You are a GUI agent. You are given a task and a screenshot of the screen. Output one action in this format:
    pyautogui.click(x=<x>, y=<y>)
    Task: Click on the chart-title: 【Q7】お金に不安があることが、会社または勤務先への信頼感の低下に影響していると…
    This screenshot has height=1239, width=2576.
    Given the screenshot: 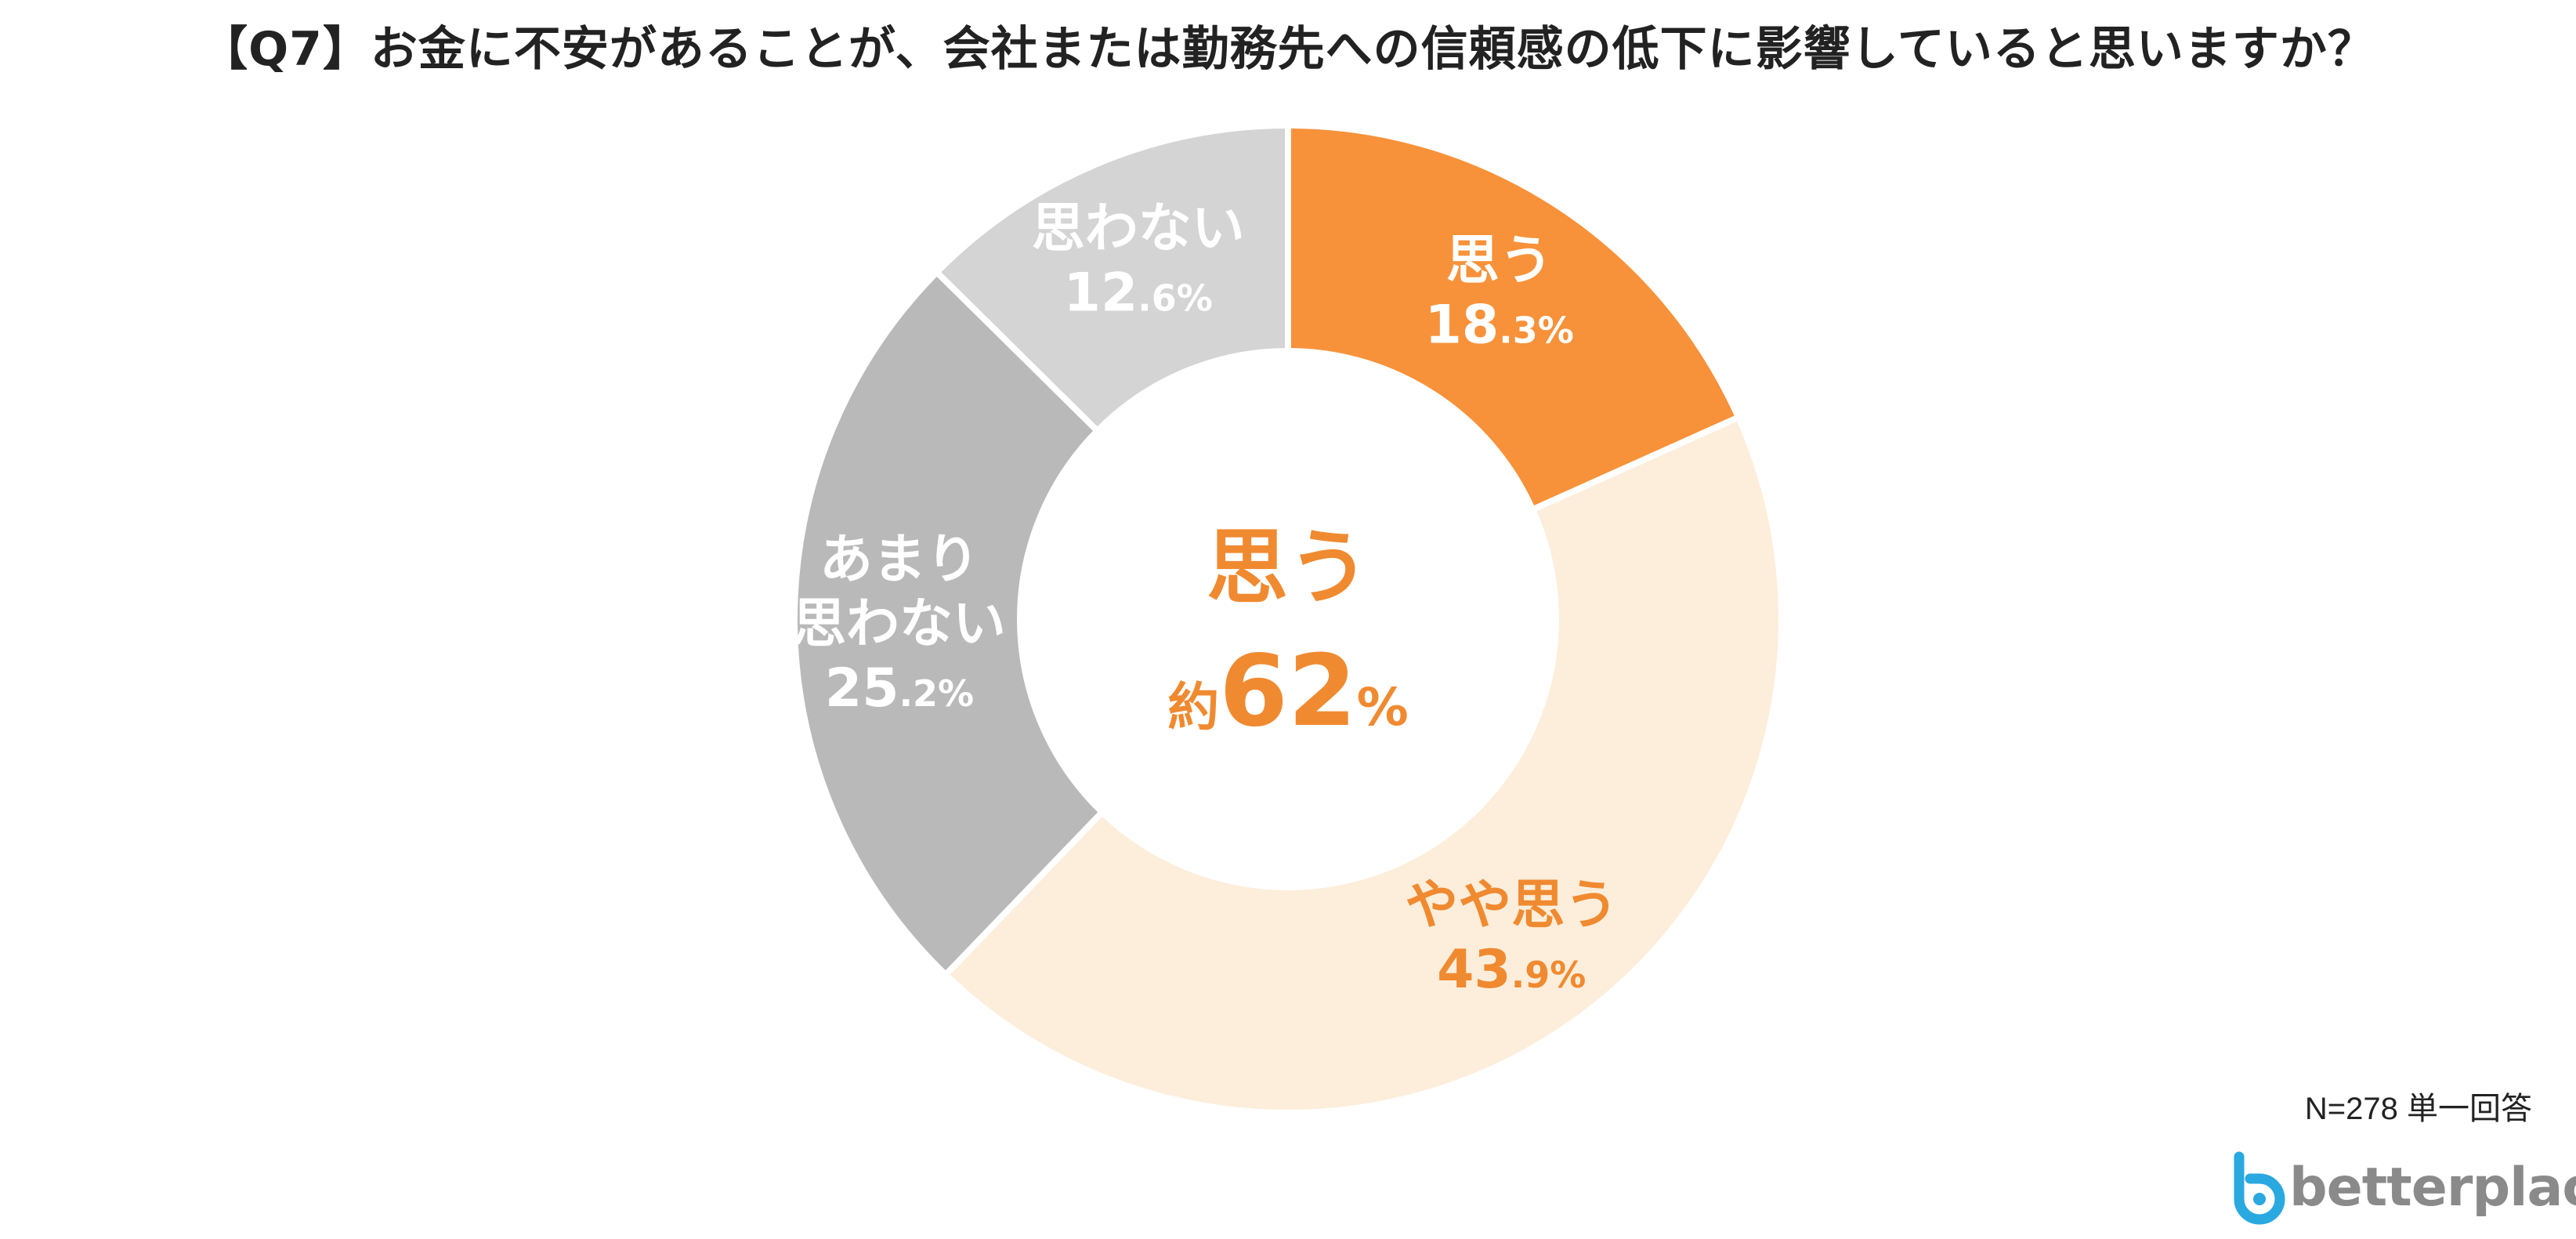 What is the action you would take?
    pyautogui.click(x=1288, y=49)
    